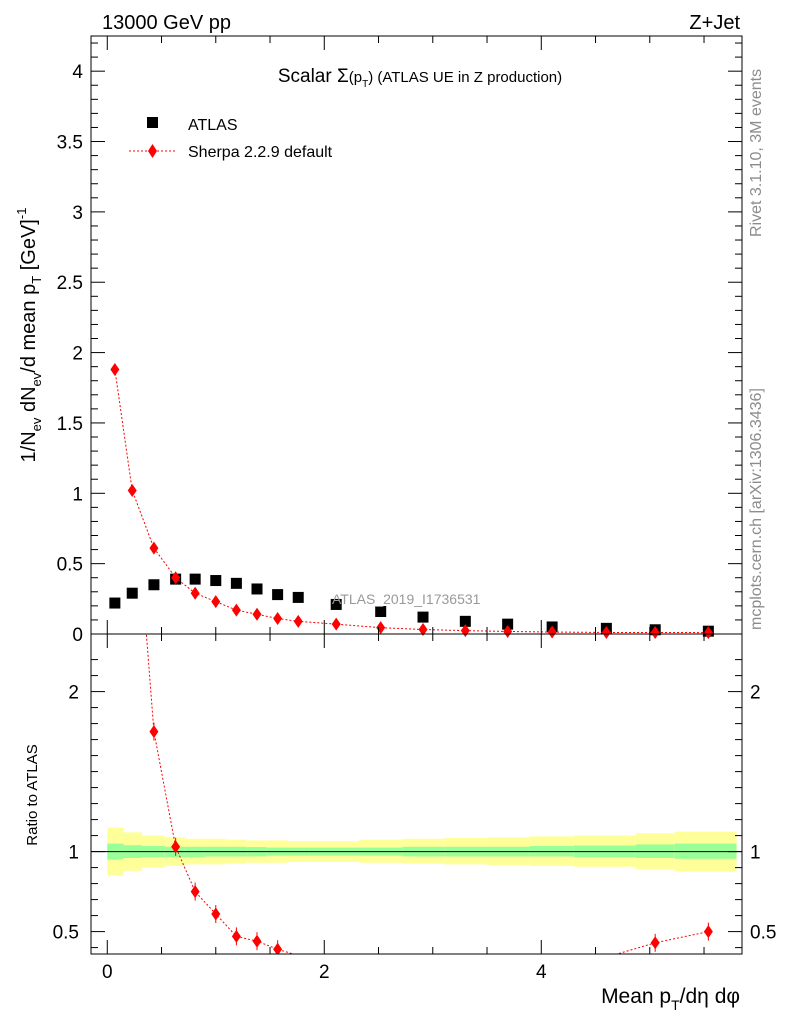  I want to click on rivet-version-label: Rivet 3.1.10, 3M events, so click(756, 153).